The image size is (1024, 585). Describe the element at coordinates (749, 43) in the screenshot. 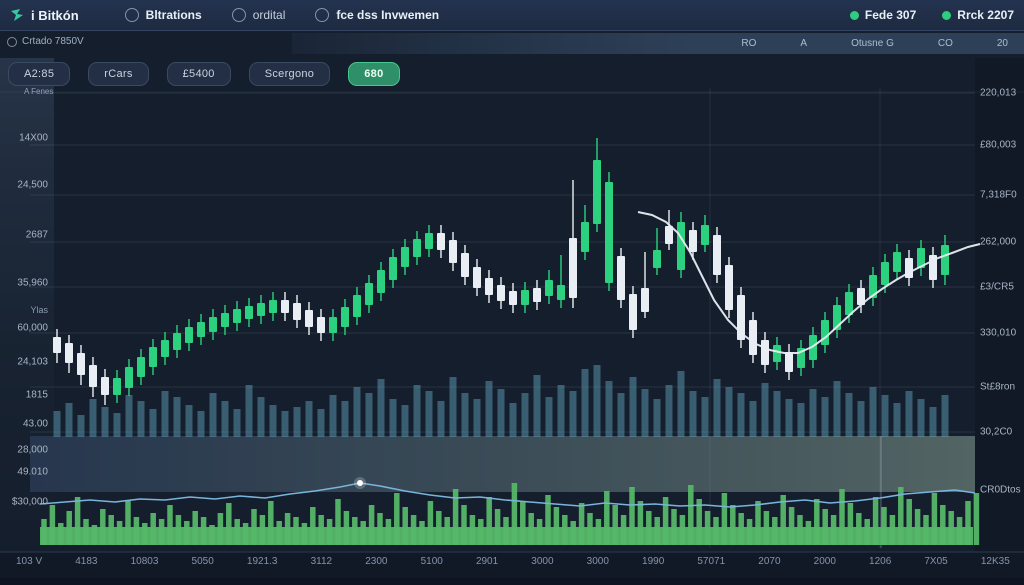

I see `toolbar-item: RO` at that location.